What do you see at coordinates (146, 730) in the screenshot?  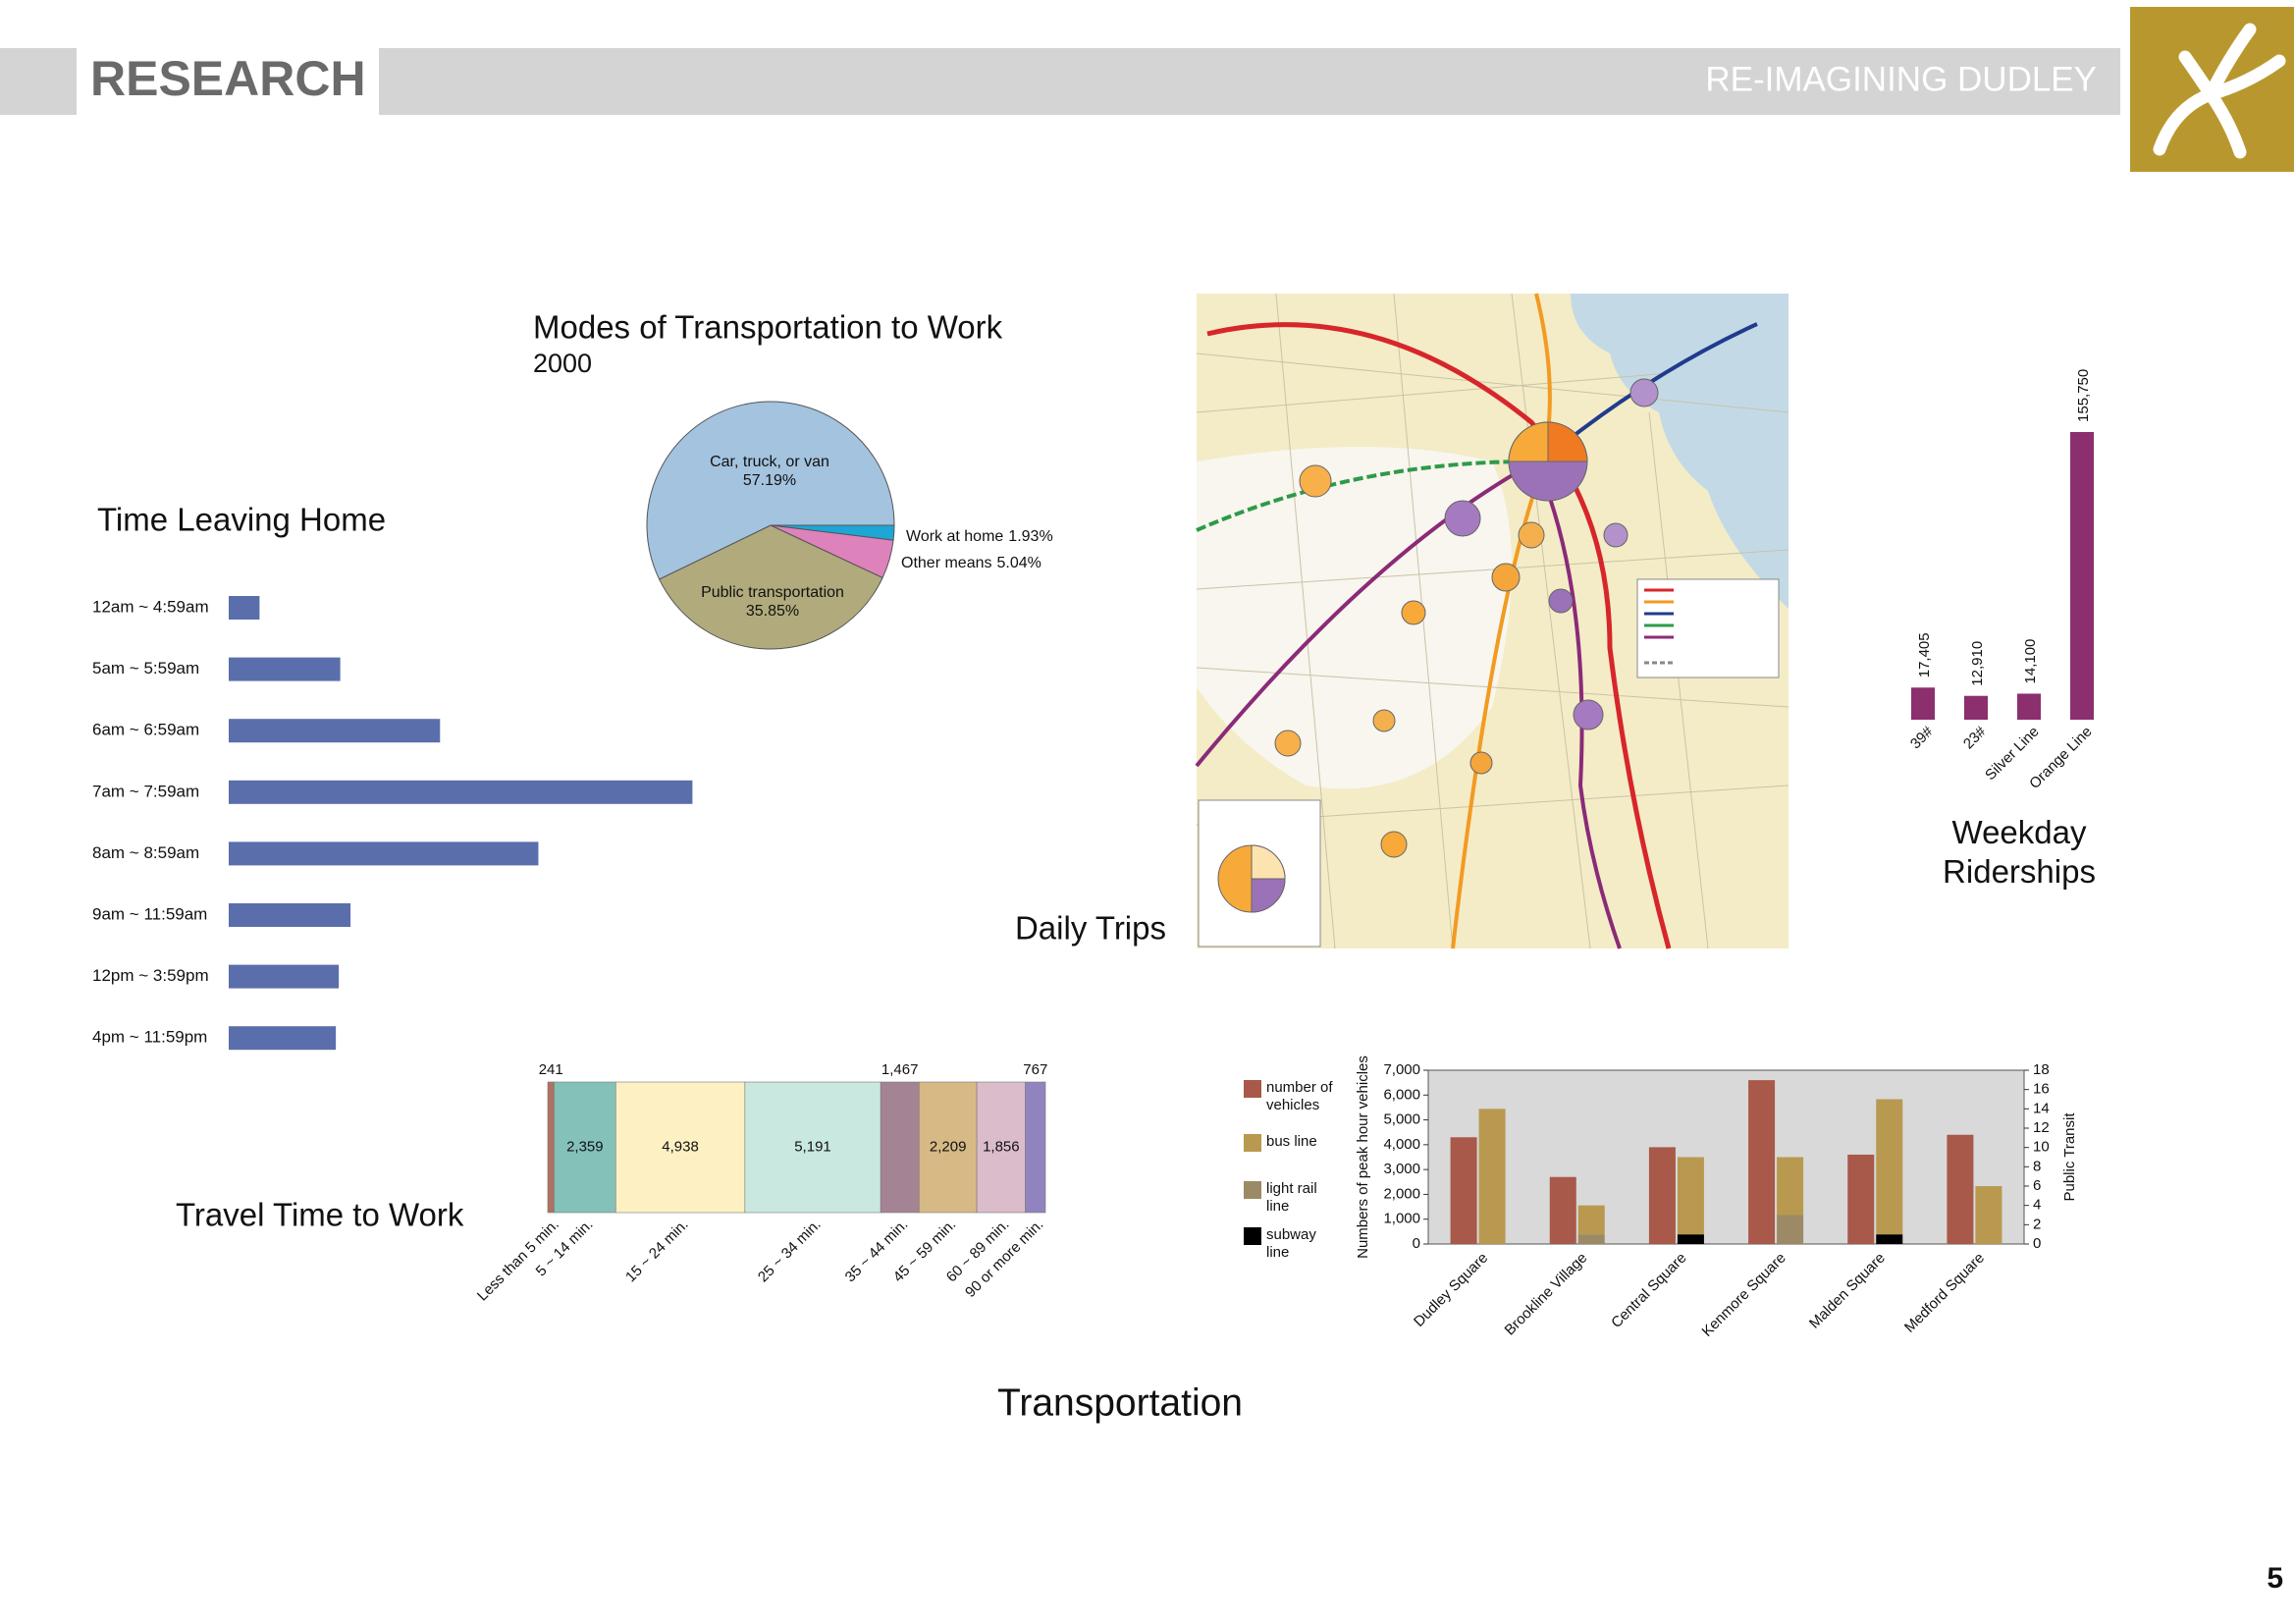 I see `category-label: 6am ~ 6:59am` at bounding box center [146, 730].